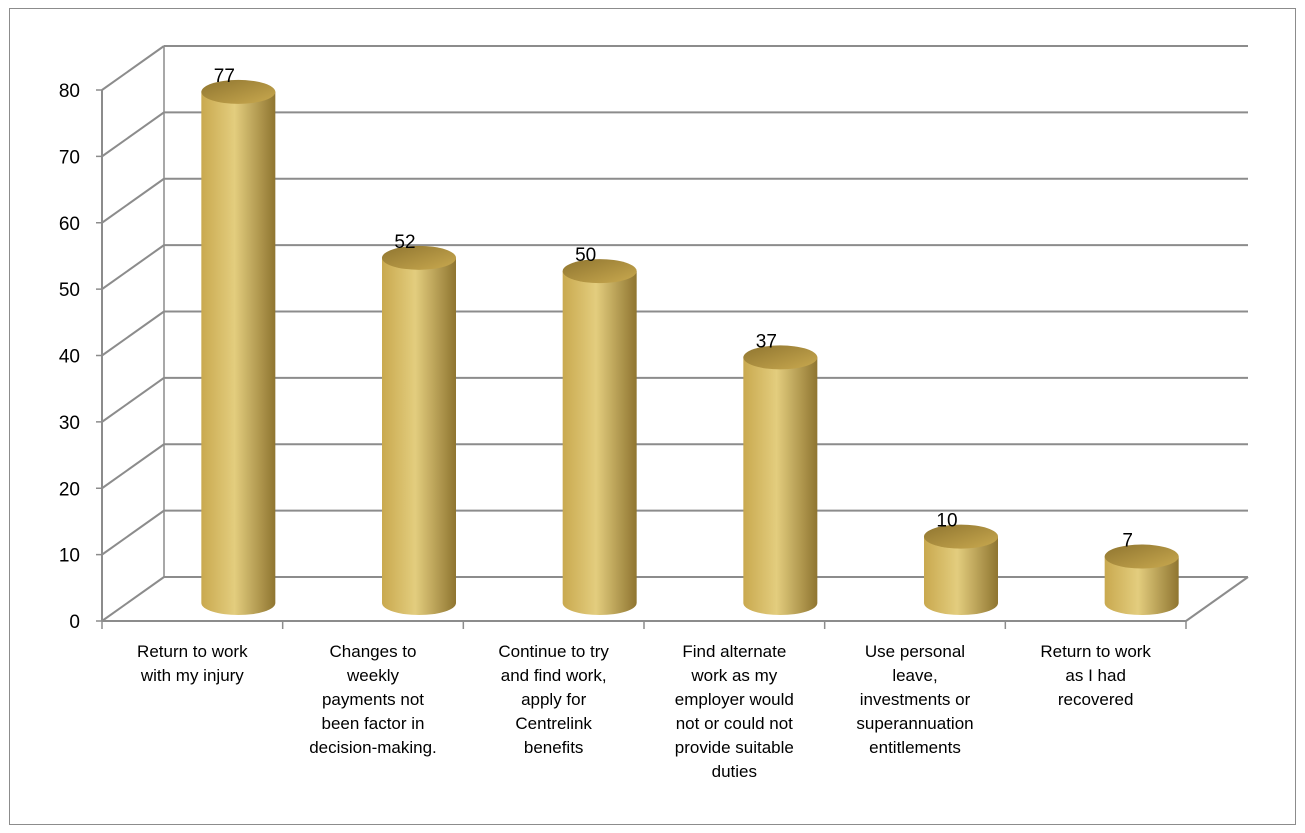  I want to click on y-tick-label: 80, so click(69, 91).